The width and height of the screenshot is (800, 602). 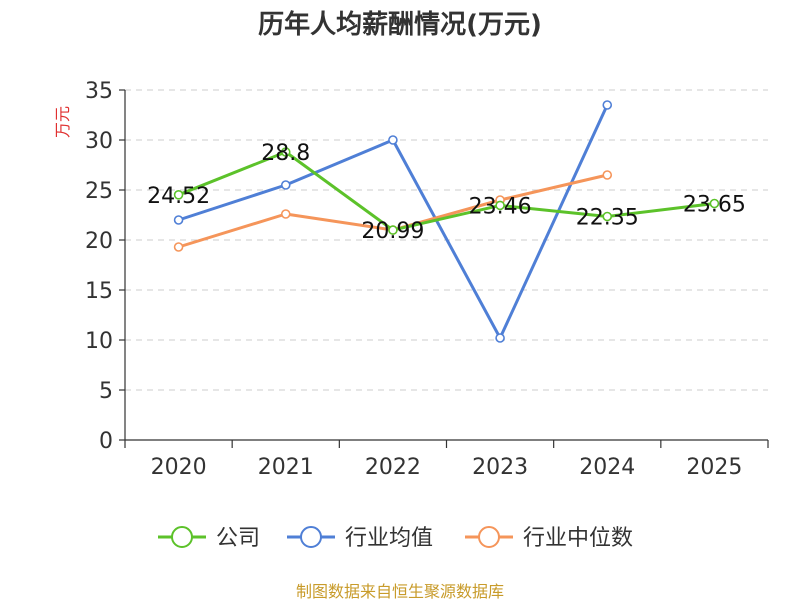 What do you see at coordinates (99, 341) in the screenshot?
I see `y-tick-label: 10` at bounding box center [99, 341].